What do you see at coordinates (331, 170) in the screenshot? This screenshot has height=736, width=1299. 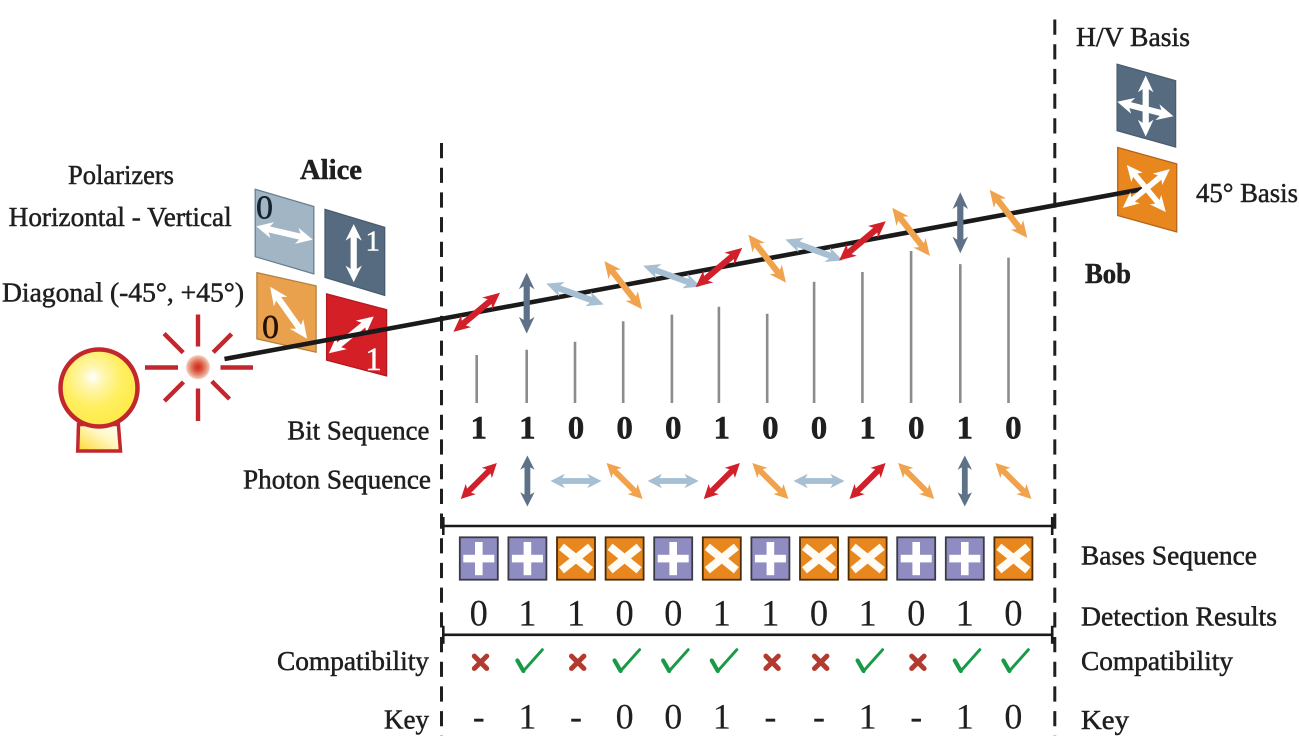 I see `svg-text: Alice` at bounding box center [331, 170].